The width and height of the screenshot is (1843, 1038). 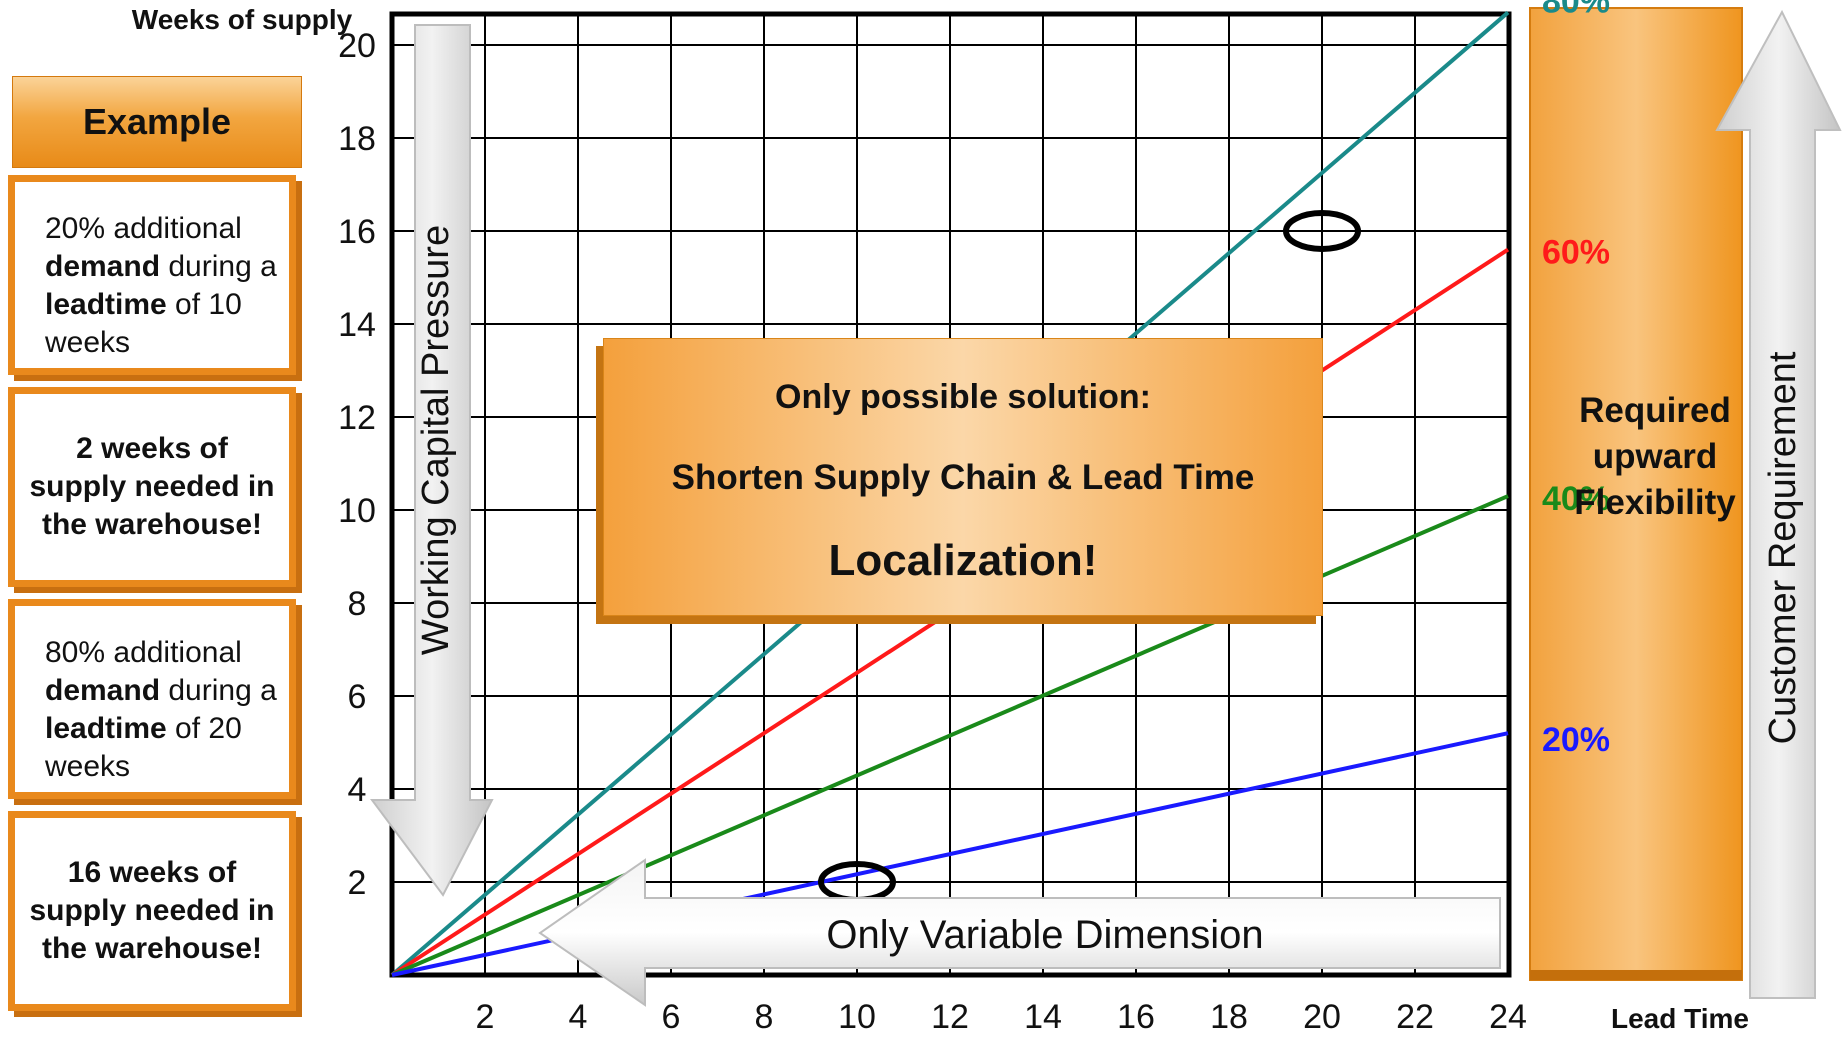 What do you see at coordinates (950, 1017) in the screenshot?
I see `x-tick-label: 12` at bounding box center [950, 1017].